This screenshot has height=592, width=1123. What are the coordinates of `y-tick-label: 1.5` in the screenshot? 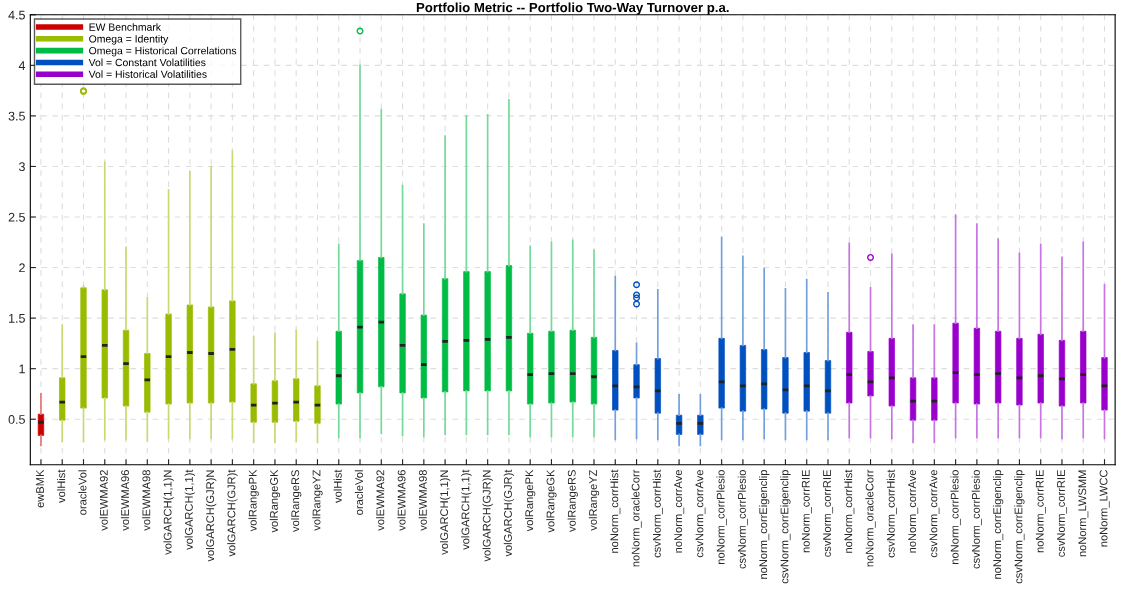 It's located at (17, 318).